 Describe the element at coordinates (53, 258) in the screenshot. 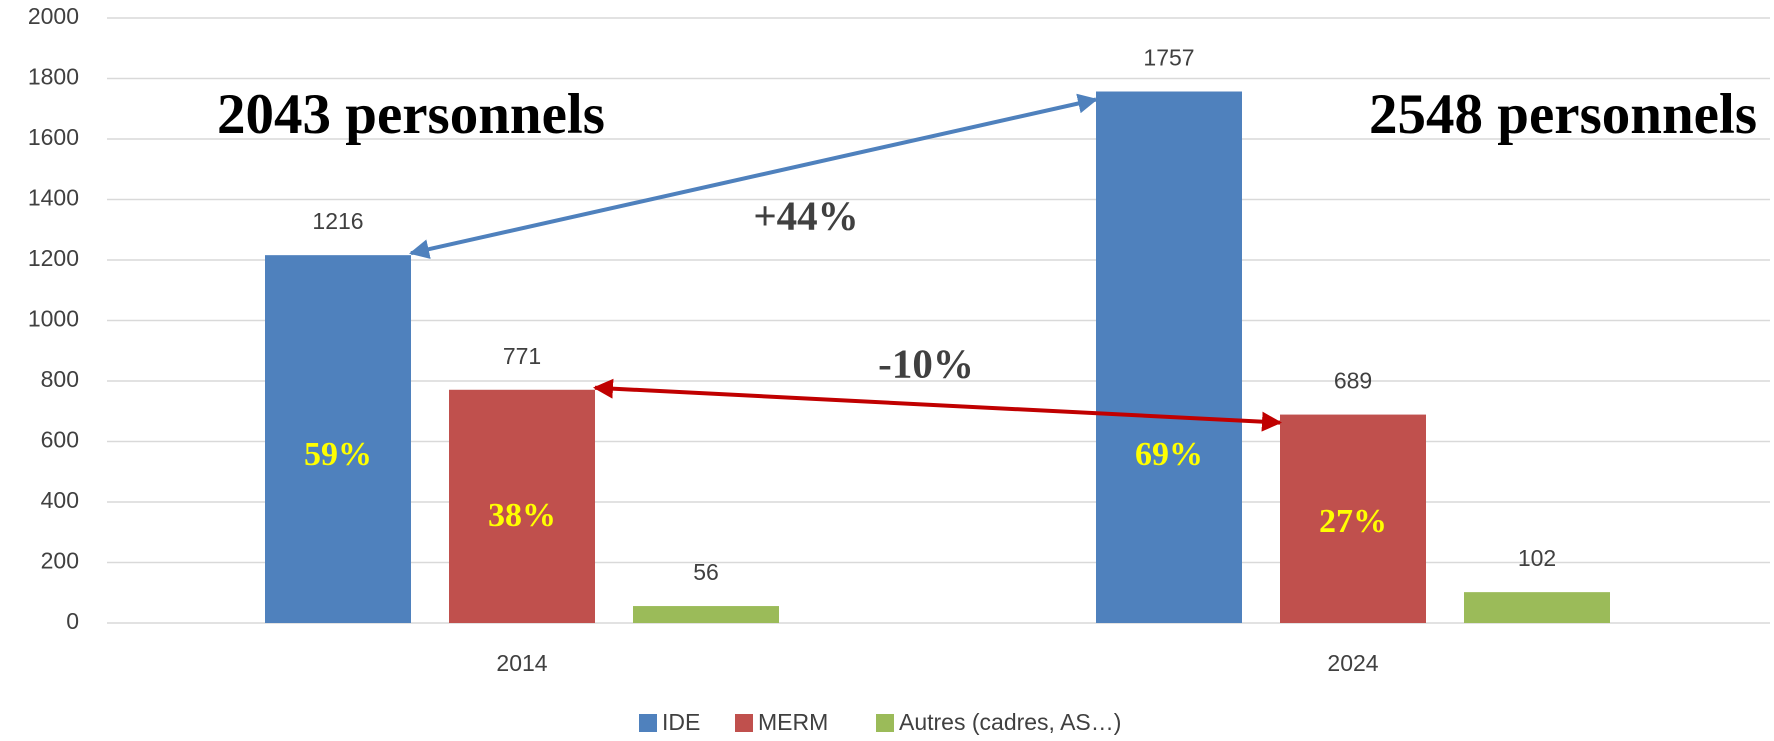

I see `y-tick-label: 1200` at that location.